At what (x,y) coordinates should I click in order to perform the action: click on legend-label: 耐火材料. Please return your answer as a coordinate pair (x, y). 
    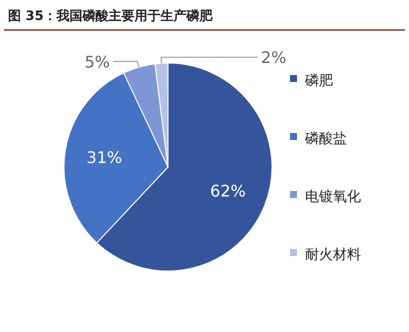
    Looking at the image, I should click on (333, 255).